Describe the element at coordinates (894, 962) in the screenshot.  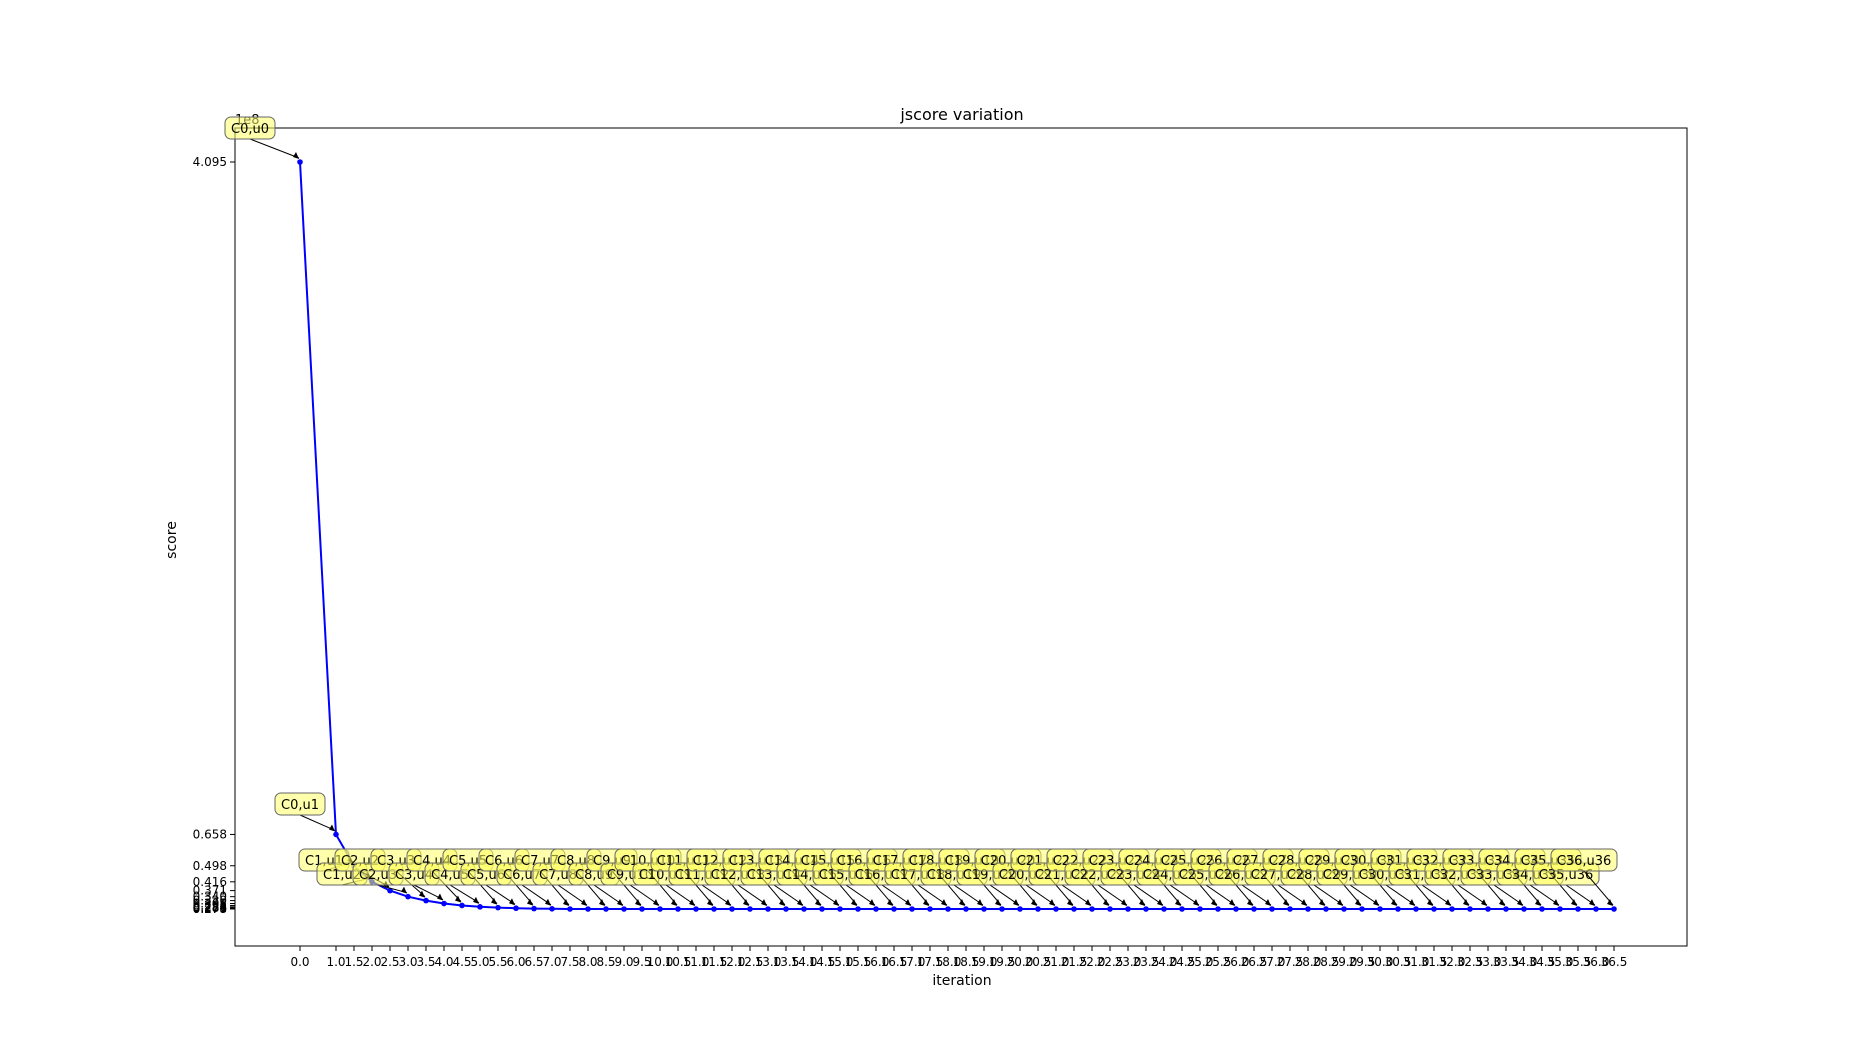
I see `x-tick-label: 16.5` at that location.